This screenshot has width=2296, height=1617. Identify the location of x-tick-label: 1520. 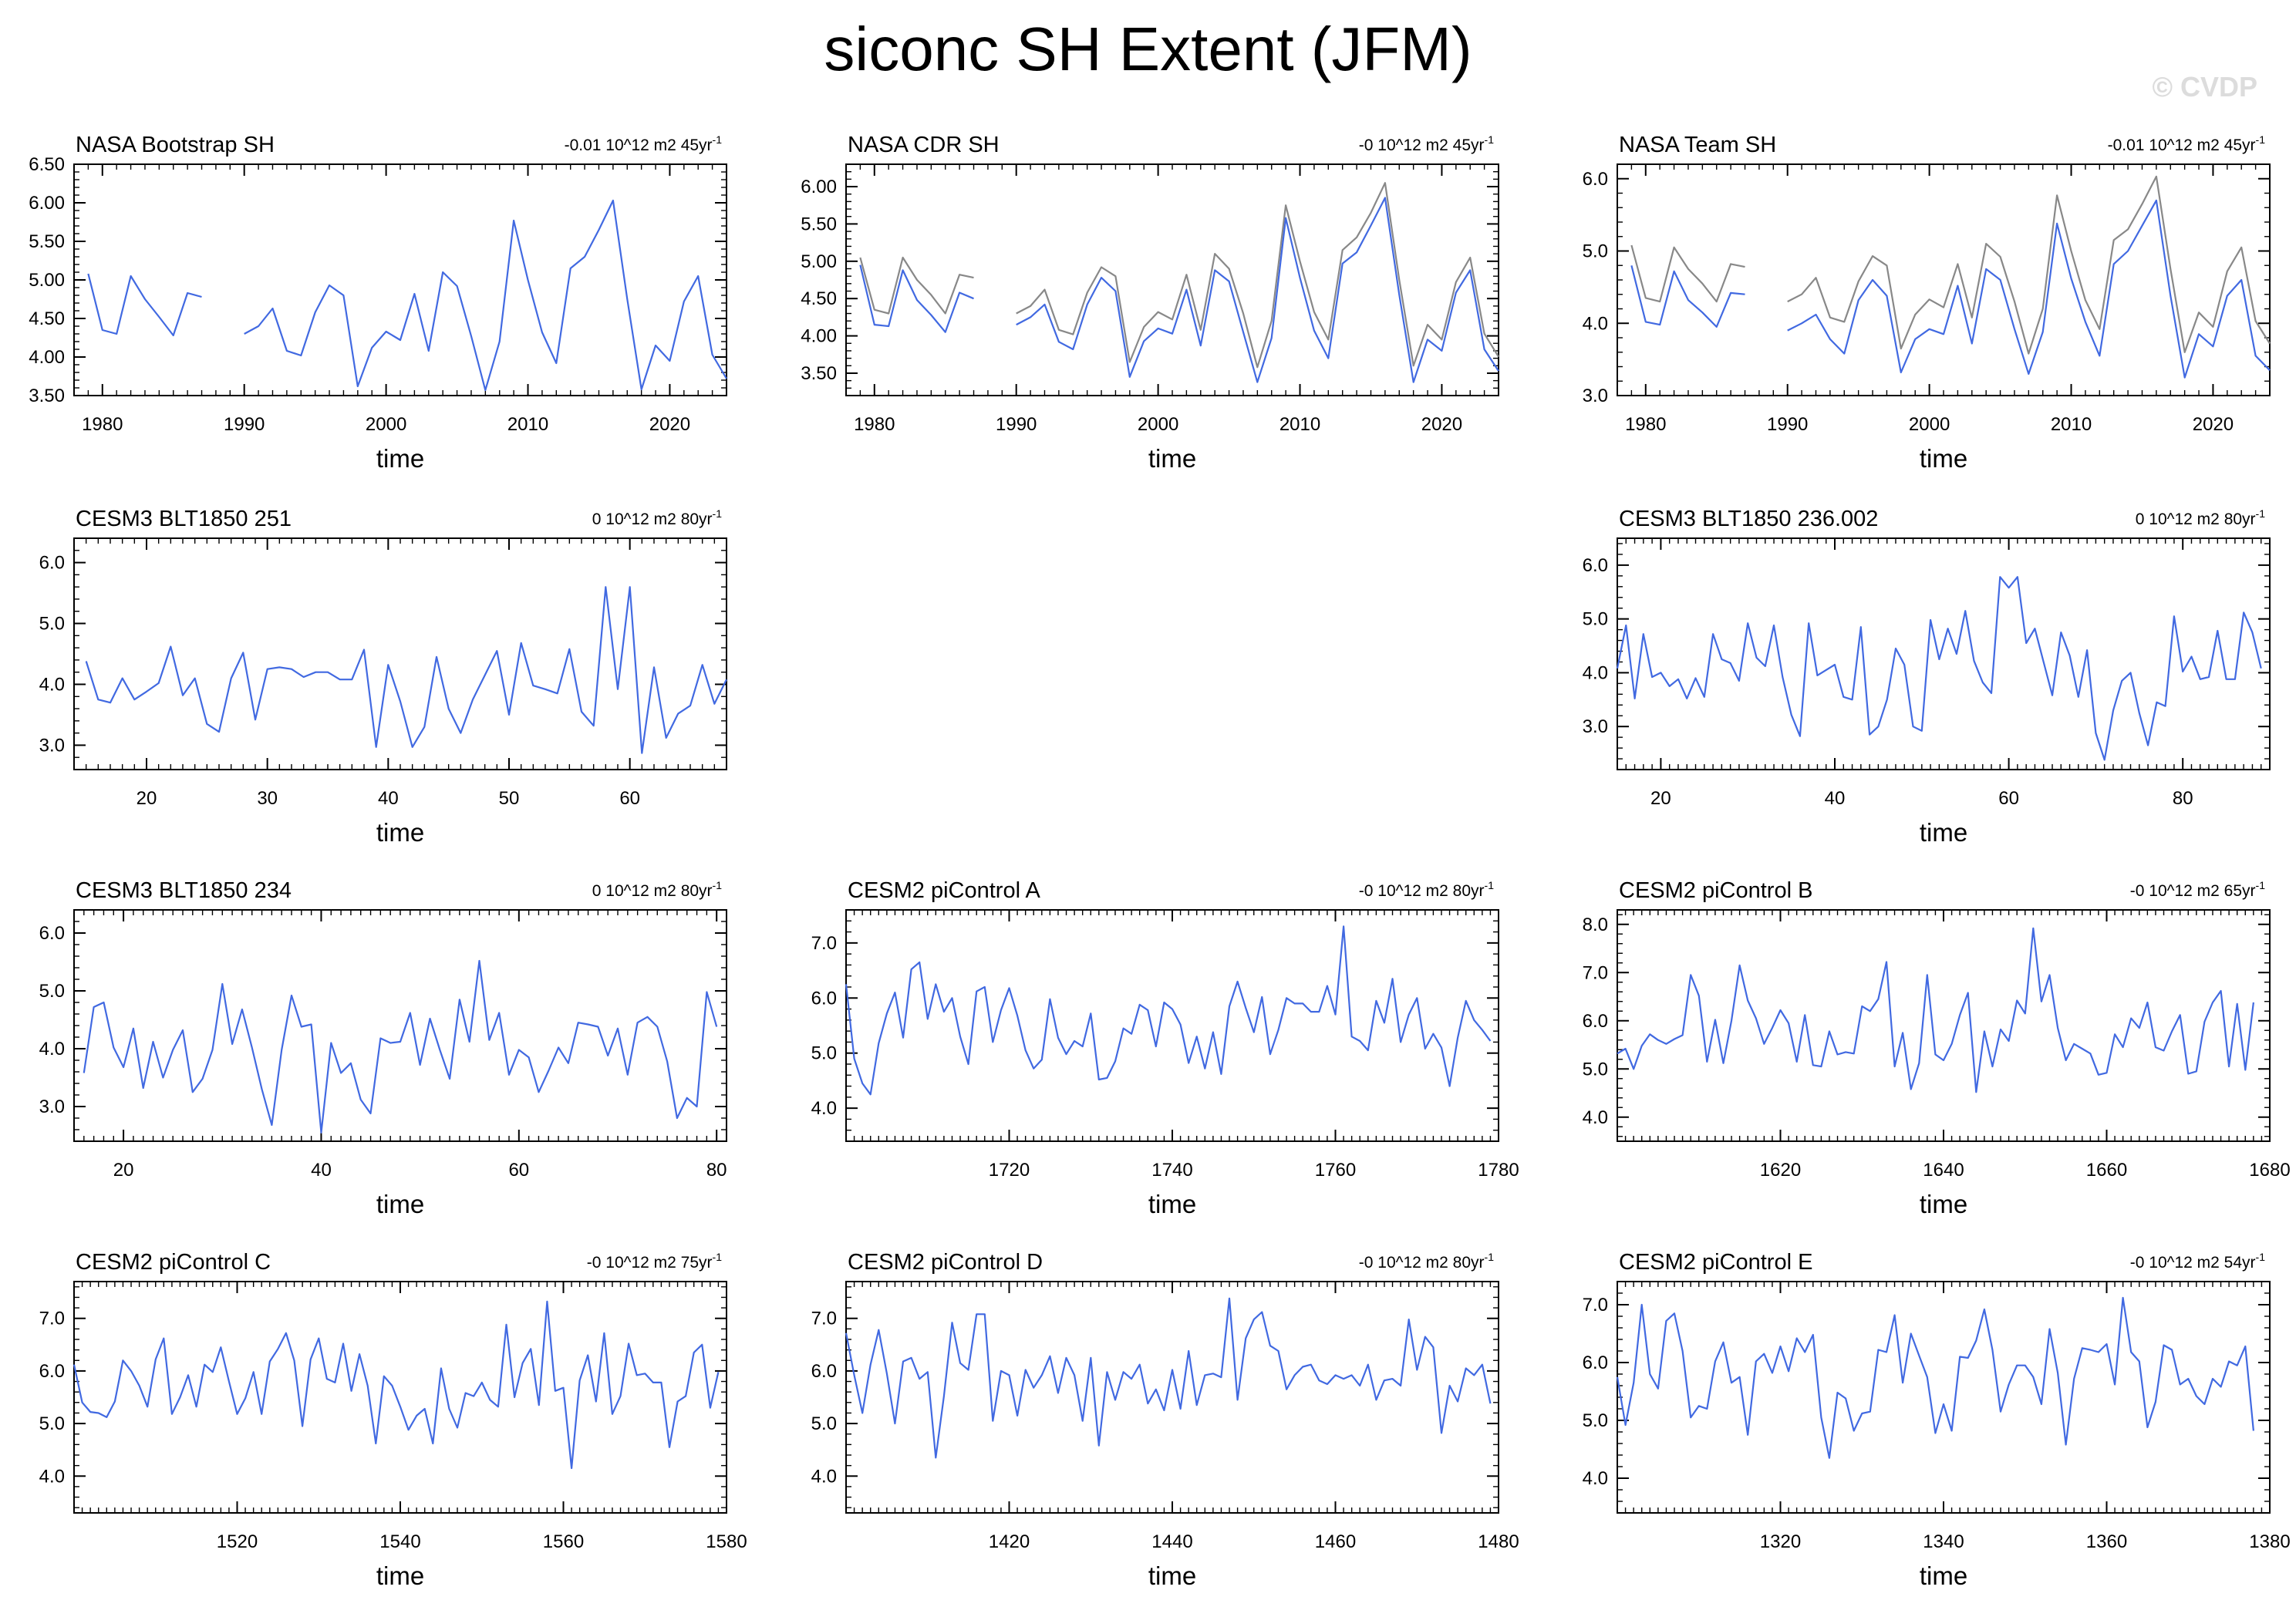
(238, 1541).